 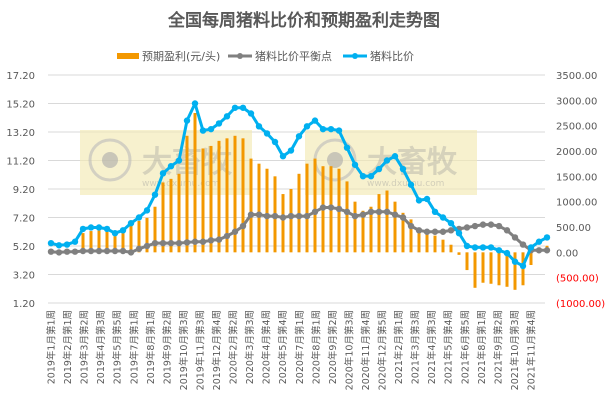 What do you see at coordinates (128, 56) in the screenshot?
I see `legend-swatch-profit` at bounding box center [128, 56].